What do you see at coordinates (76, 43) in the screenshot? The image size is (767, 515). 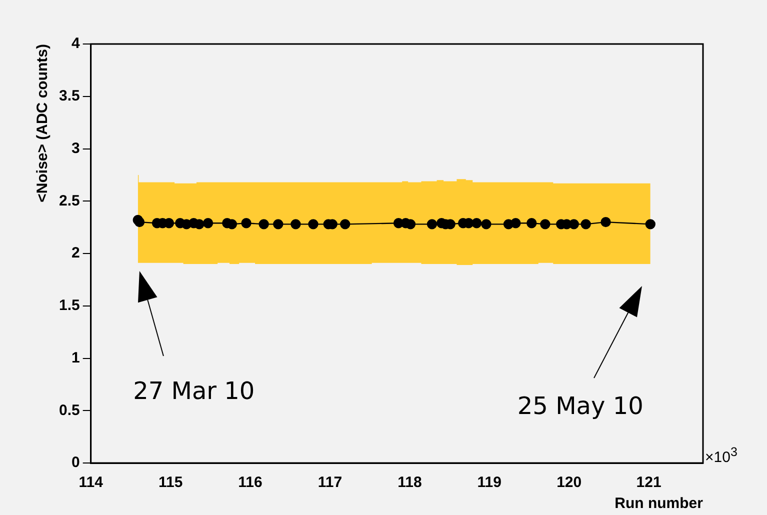 I see `y-tick-label: 4` at bounding box center [76, 43].